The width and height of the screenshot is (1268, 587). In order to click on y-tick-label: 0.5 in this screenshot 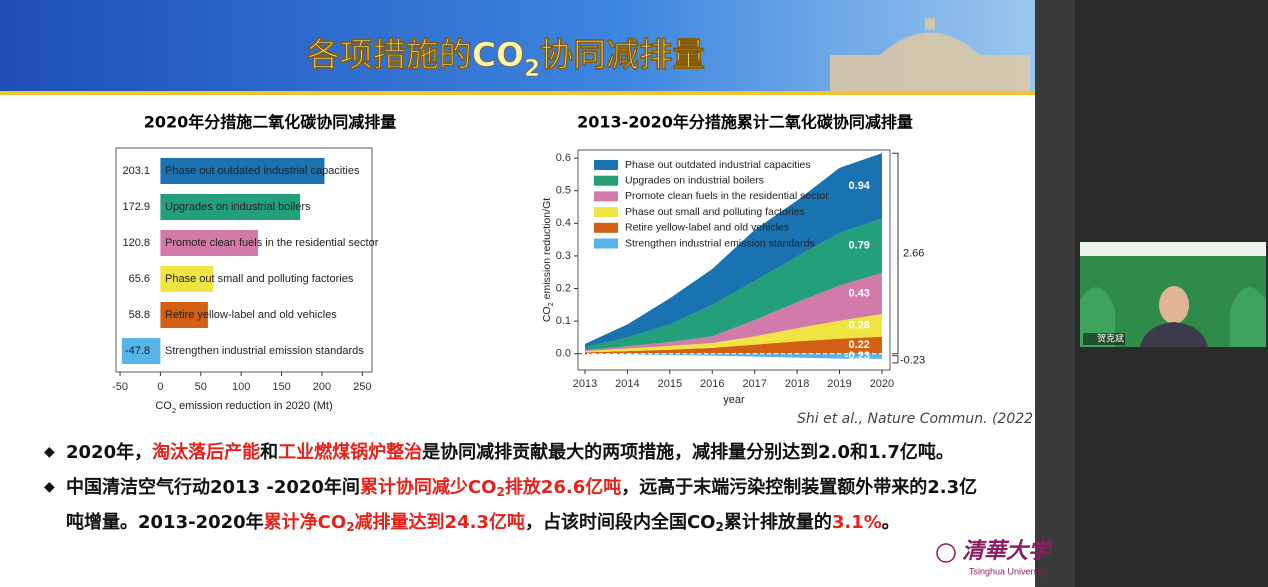, I will do `click(563, 191)`.